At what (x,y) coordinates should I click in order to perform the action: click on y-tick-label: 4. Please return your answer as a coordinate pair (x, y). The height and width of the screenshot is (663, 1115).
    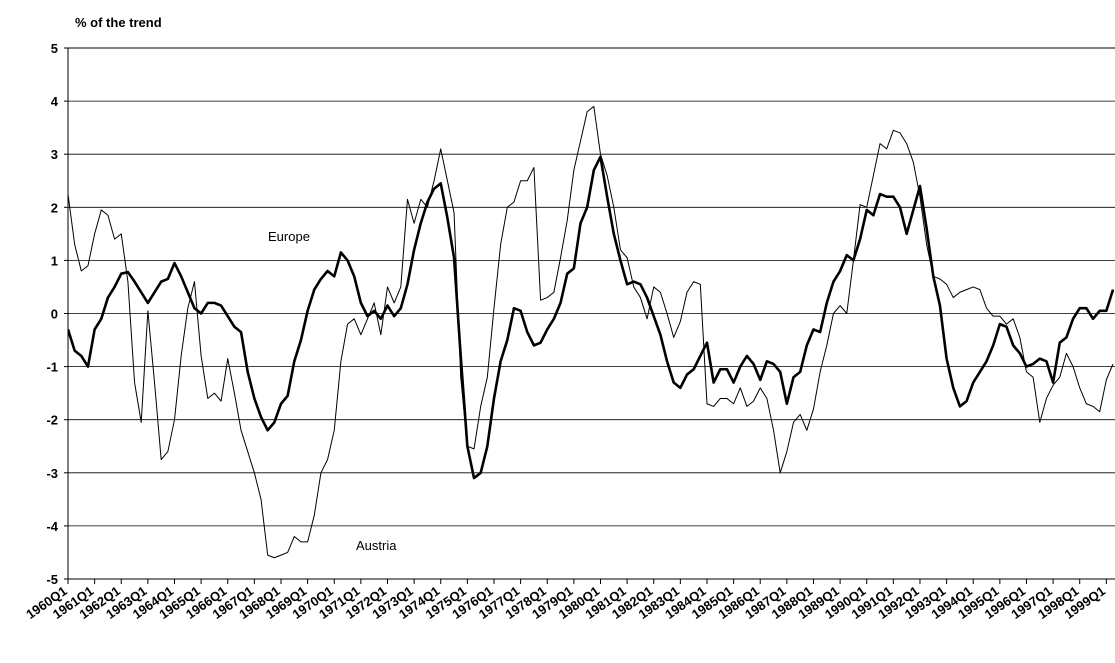
    Looking at the image, I should click on (55, 101).